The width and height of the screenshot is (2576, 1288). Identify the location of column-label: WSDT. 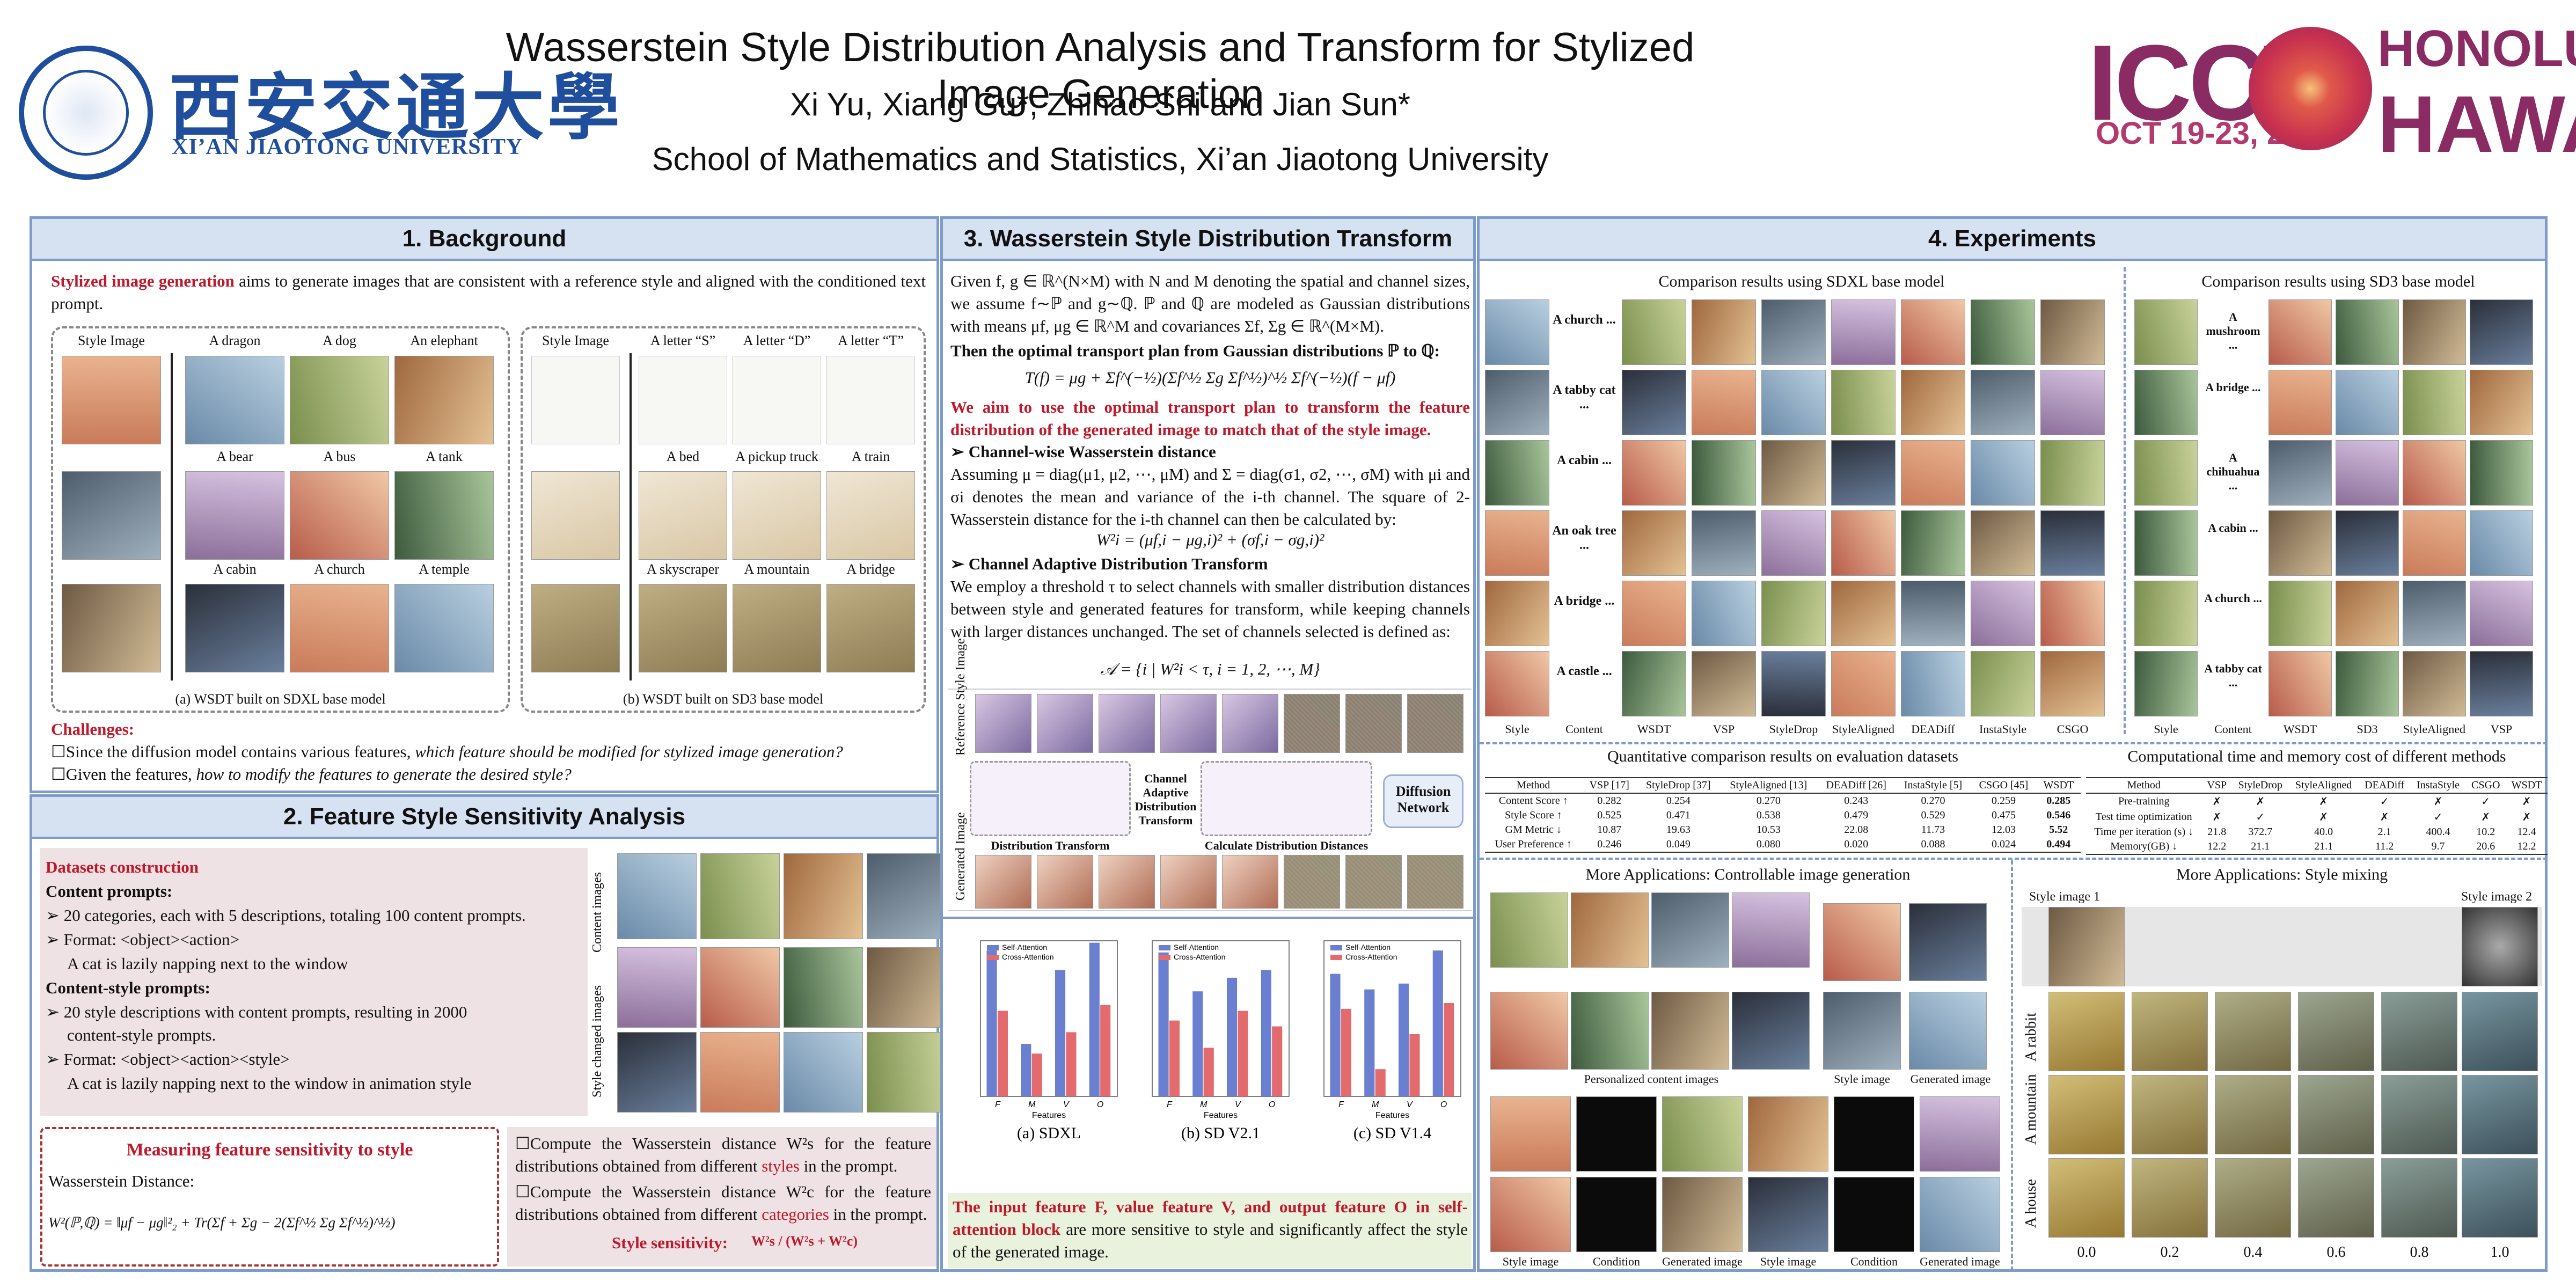
(1654, 729).